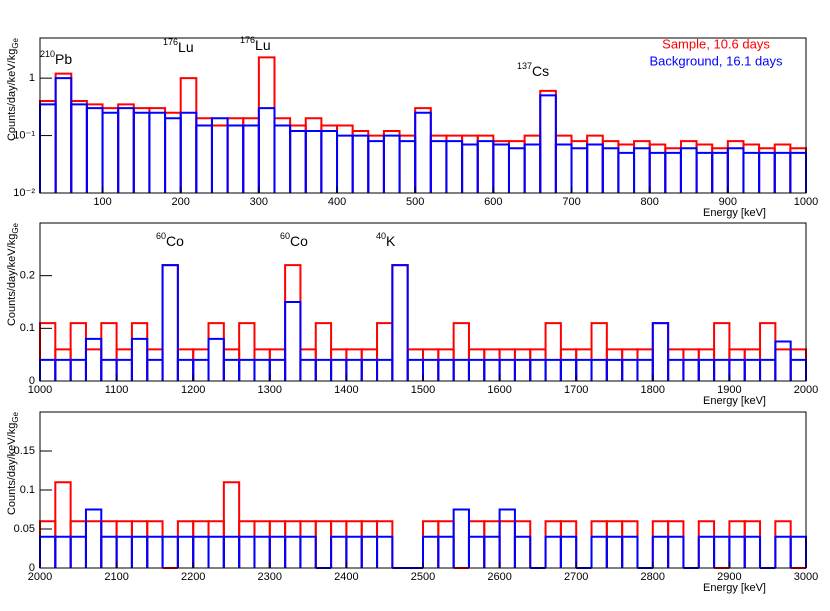 This screenshot has height=611, width=830. I want to click on x-tick-label: 1400, so click(346, 390).